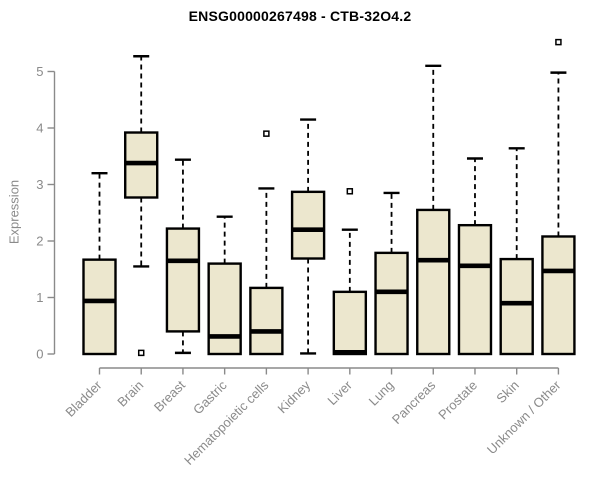  What do you see at coordinates (210, 397) in the screenshot?
I see `x-tick-label: Gastric` at bounding box center [210, 397].